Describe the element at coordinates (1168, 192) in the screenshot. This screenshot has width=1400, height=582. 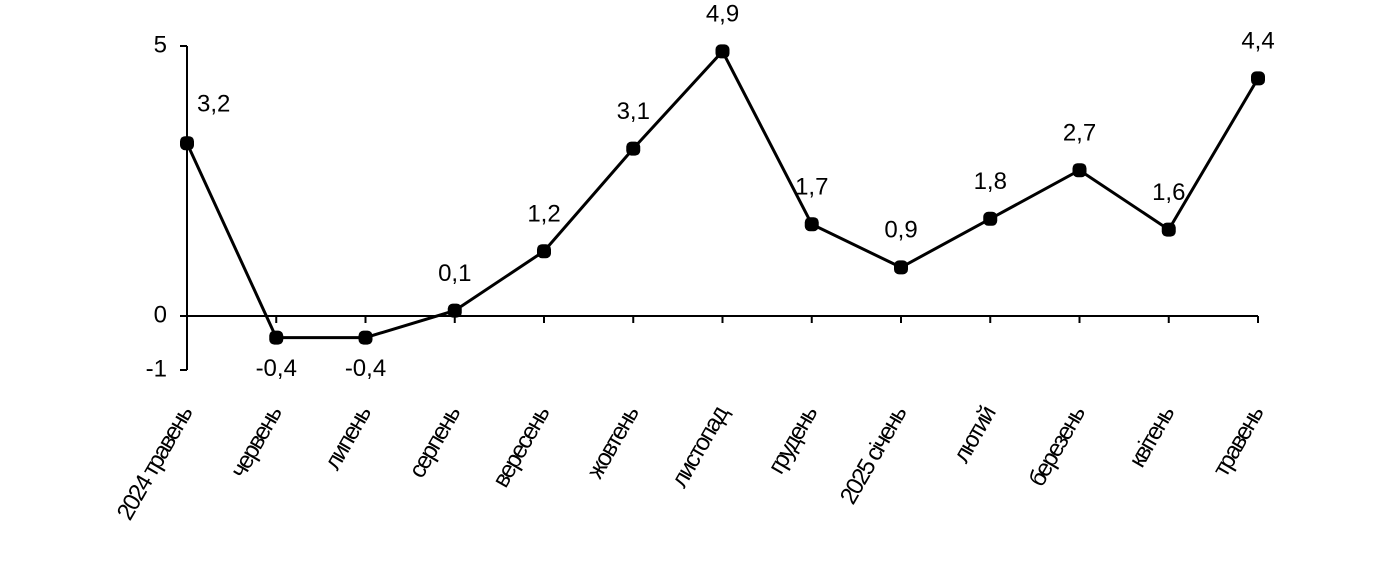
I see `value-label: 1,6` at that location.